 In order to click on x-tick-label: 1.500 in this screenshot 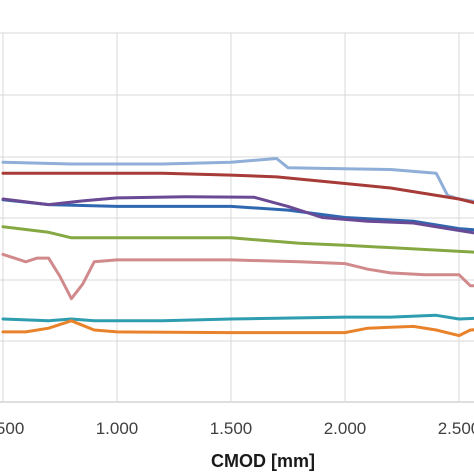, I will do `click(231, 428)`.